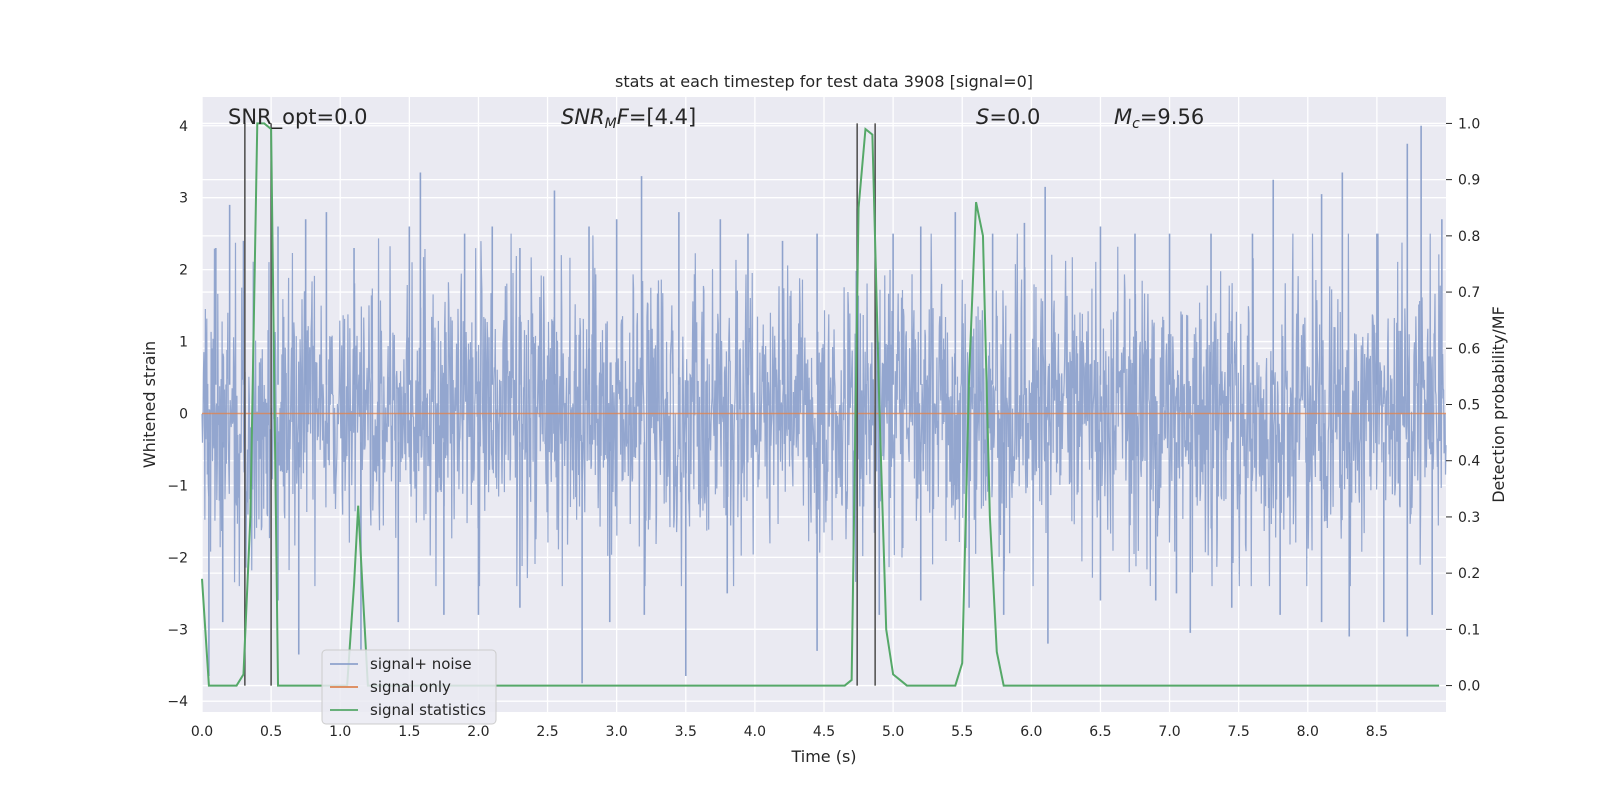 This screenshot has height=800, width=1600. Describe the element at coordinates (1469, 630) in the screenshot. I see `y-right-tick-label: 0.1` at that location.